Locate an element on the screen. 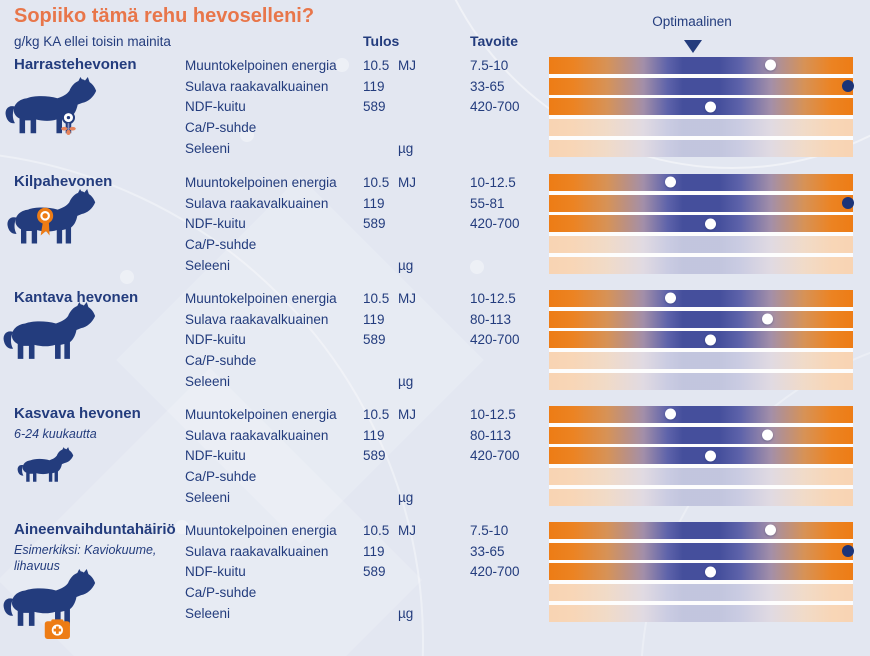 The height and width of the screenshot is (656, 870). rosette-icon is located at coordinates (45, 221).